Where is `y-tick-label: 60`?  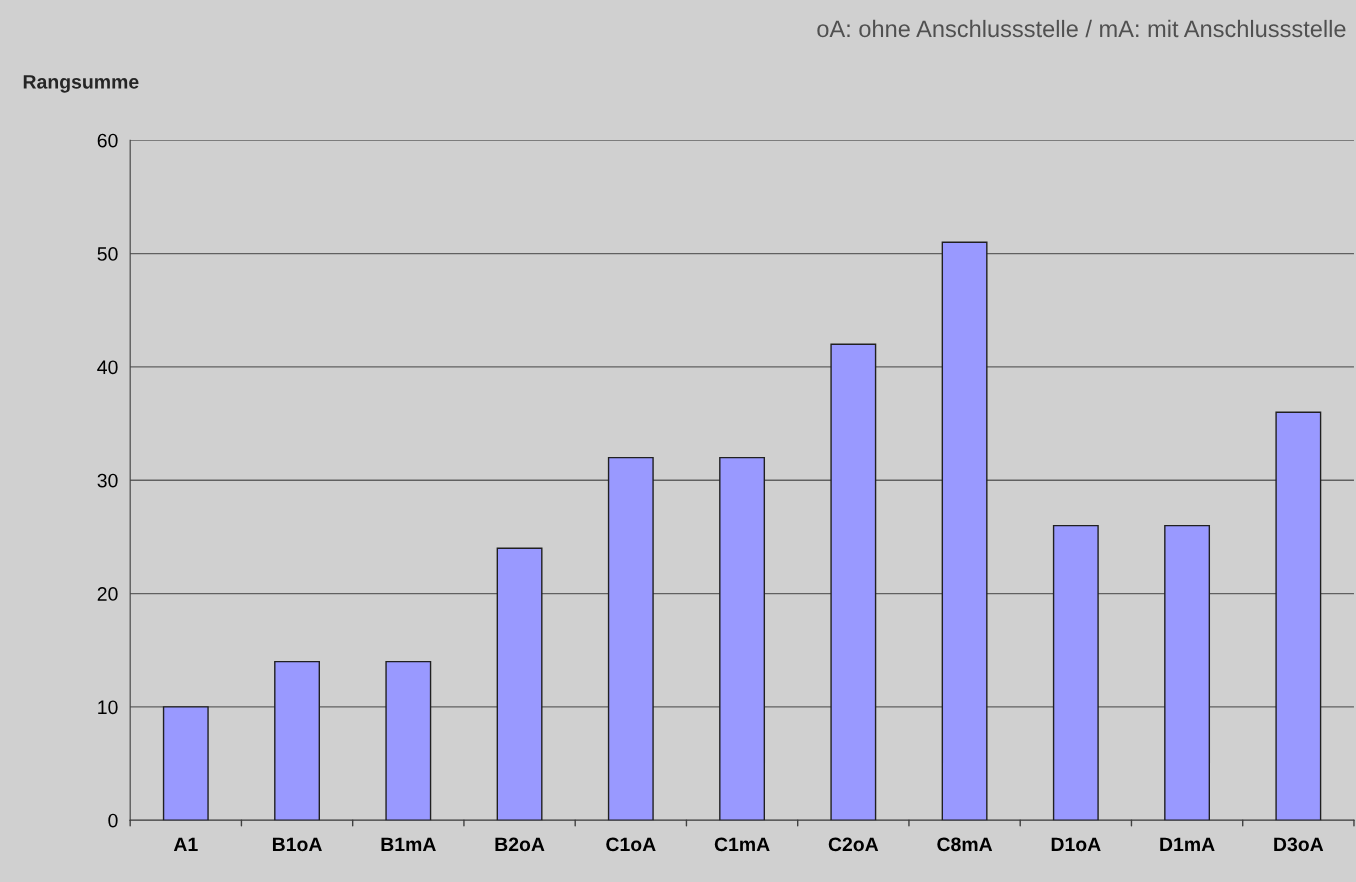
y-tick-label: 60 is located at coordinates (107, 140).